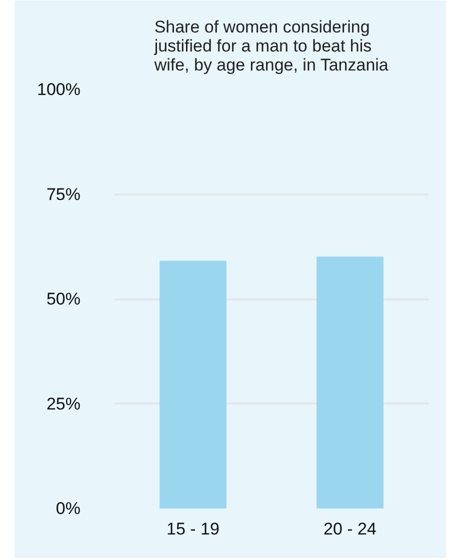  I want to click on x-tick-label: 20 - 24, so click(350, 529).